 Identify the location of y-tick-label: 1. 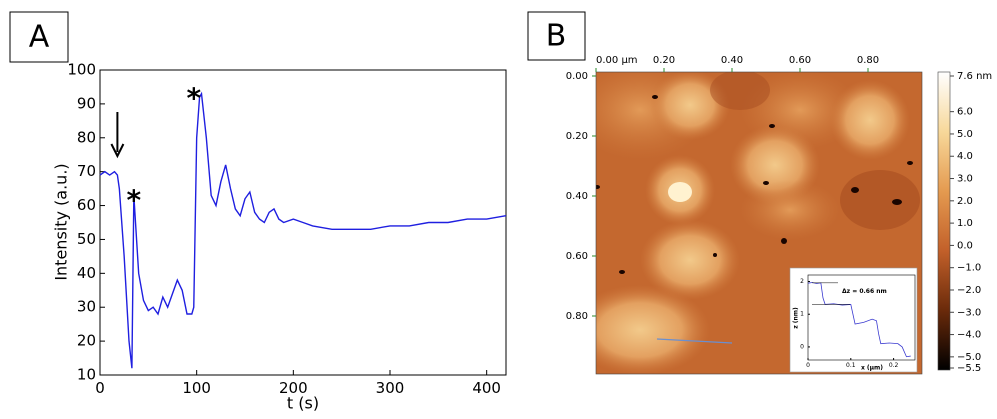
(802, 314).